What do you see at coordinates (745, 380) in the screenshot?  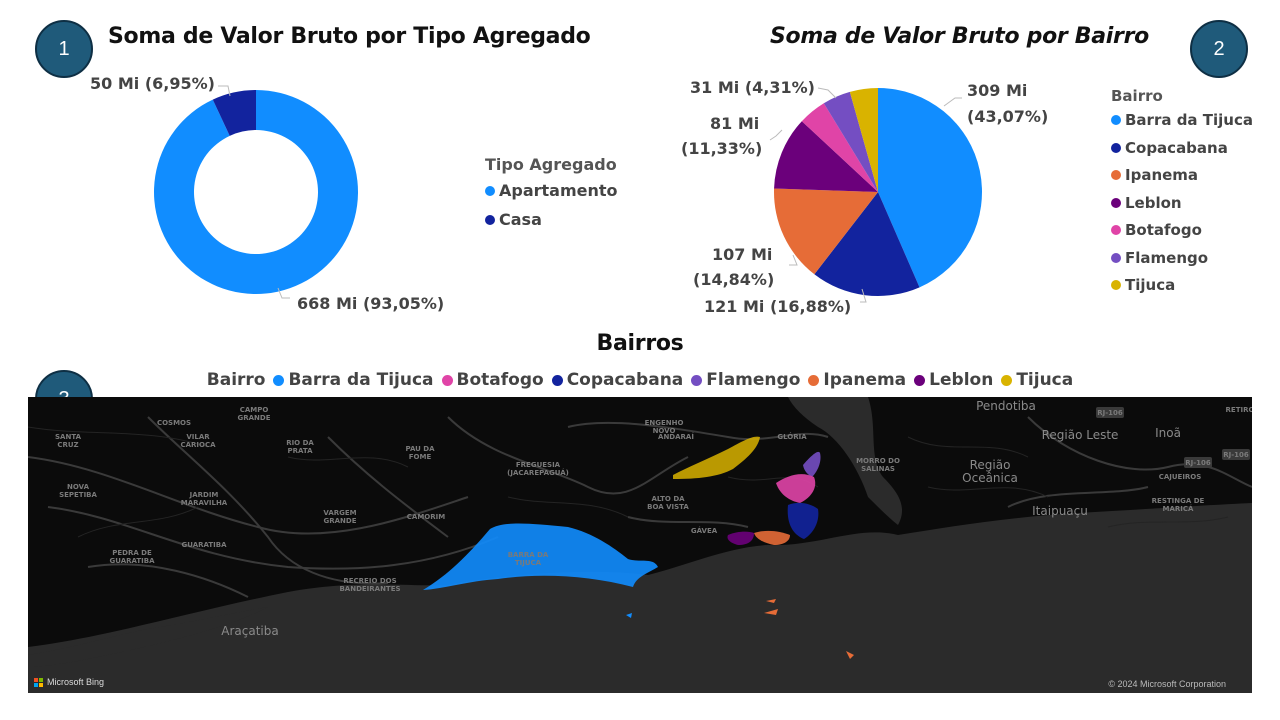 I see `map-legend-flamengo: Flamengo` at bounding box center [745, 380].